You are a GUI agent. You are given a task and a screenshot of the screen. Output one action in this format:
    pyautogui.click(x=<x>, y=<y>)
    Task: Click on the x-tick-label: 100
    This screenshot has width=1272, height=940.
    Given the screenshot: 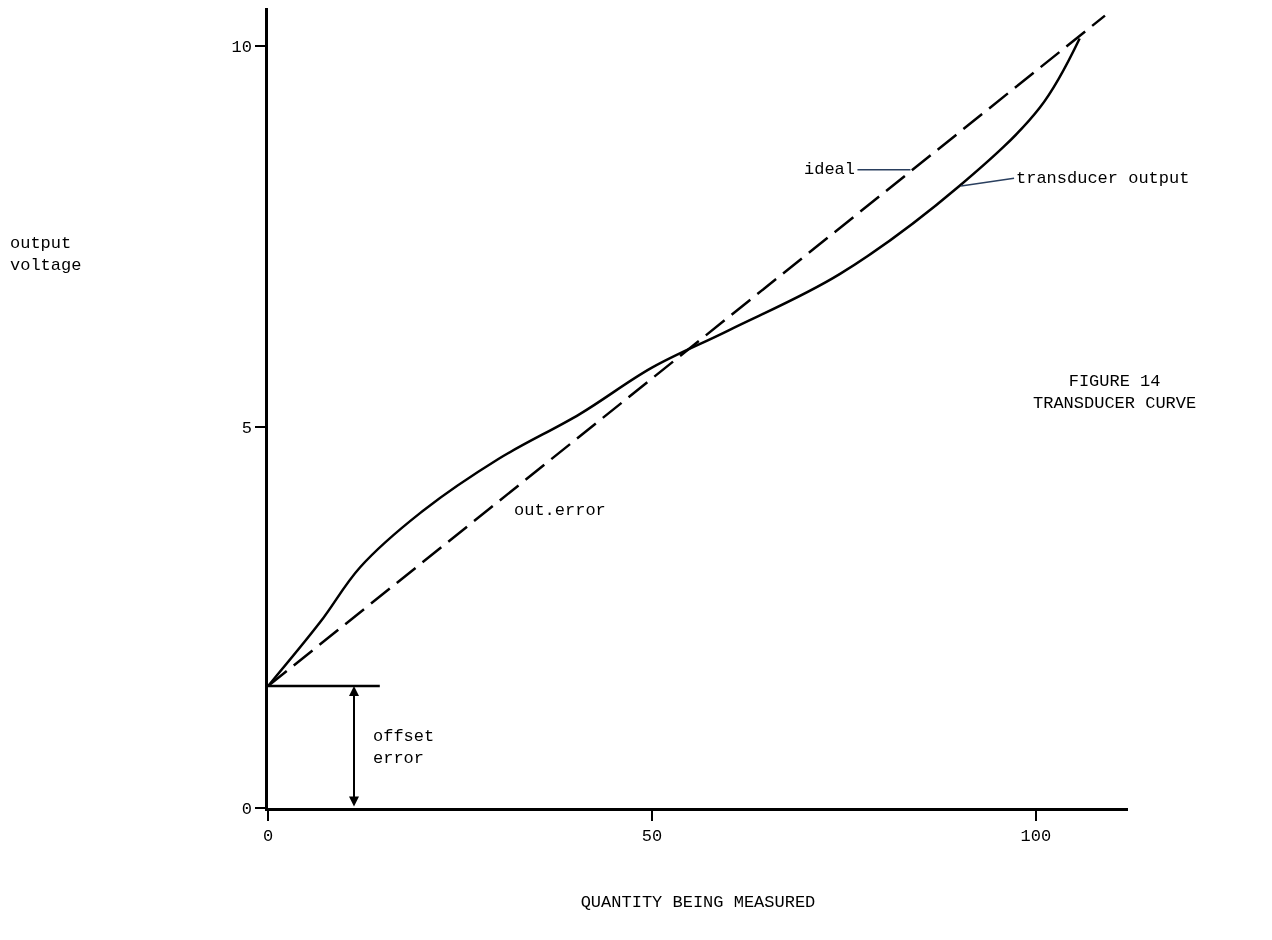 What is the action you would take?
    pyautogui.click(x=1036, y=837)
    